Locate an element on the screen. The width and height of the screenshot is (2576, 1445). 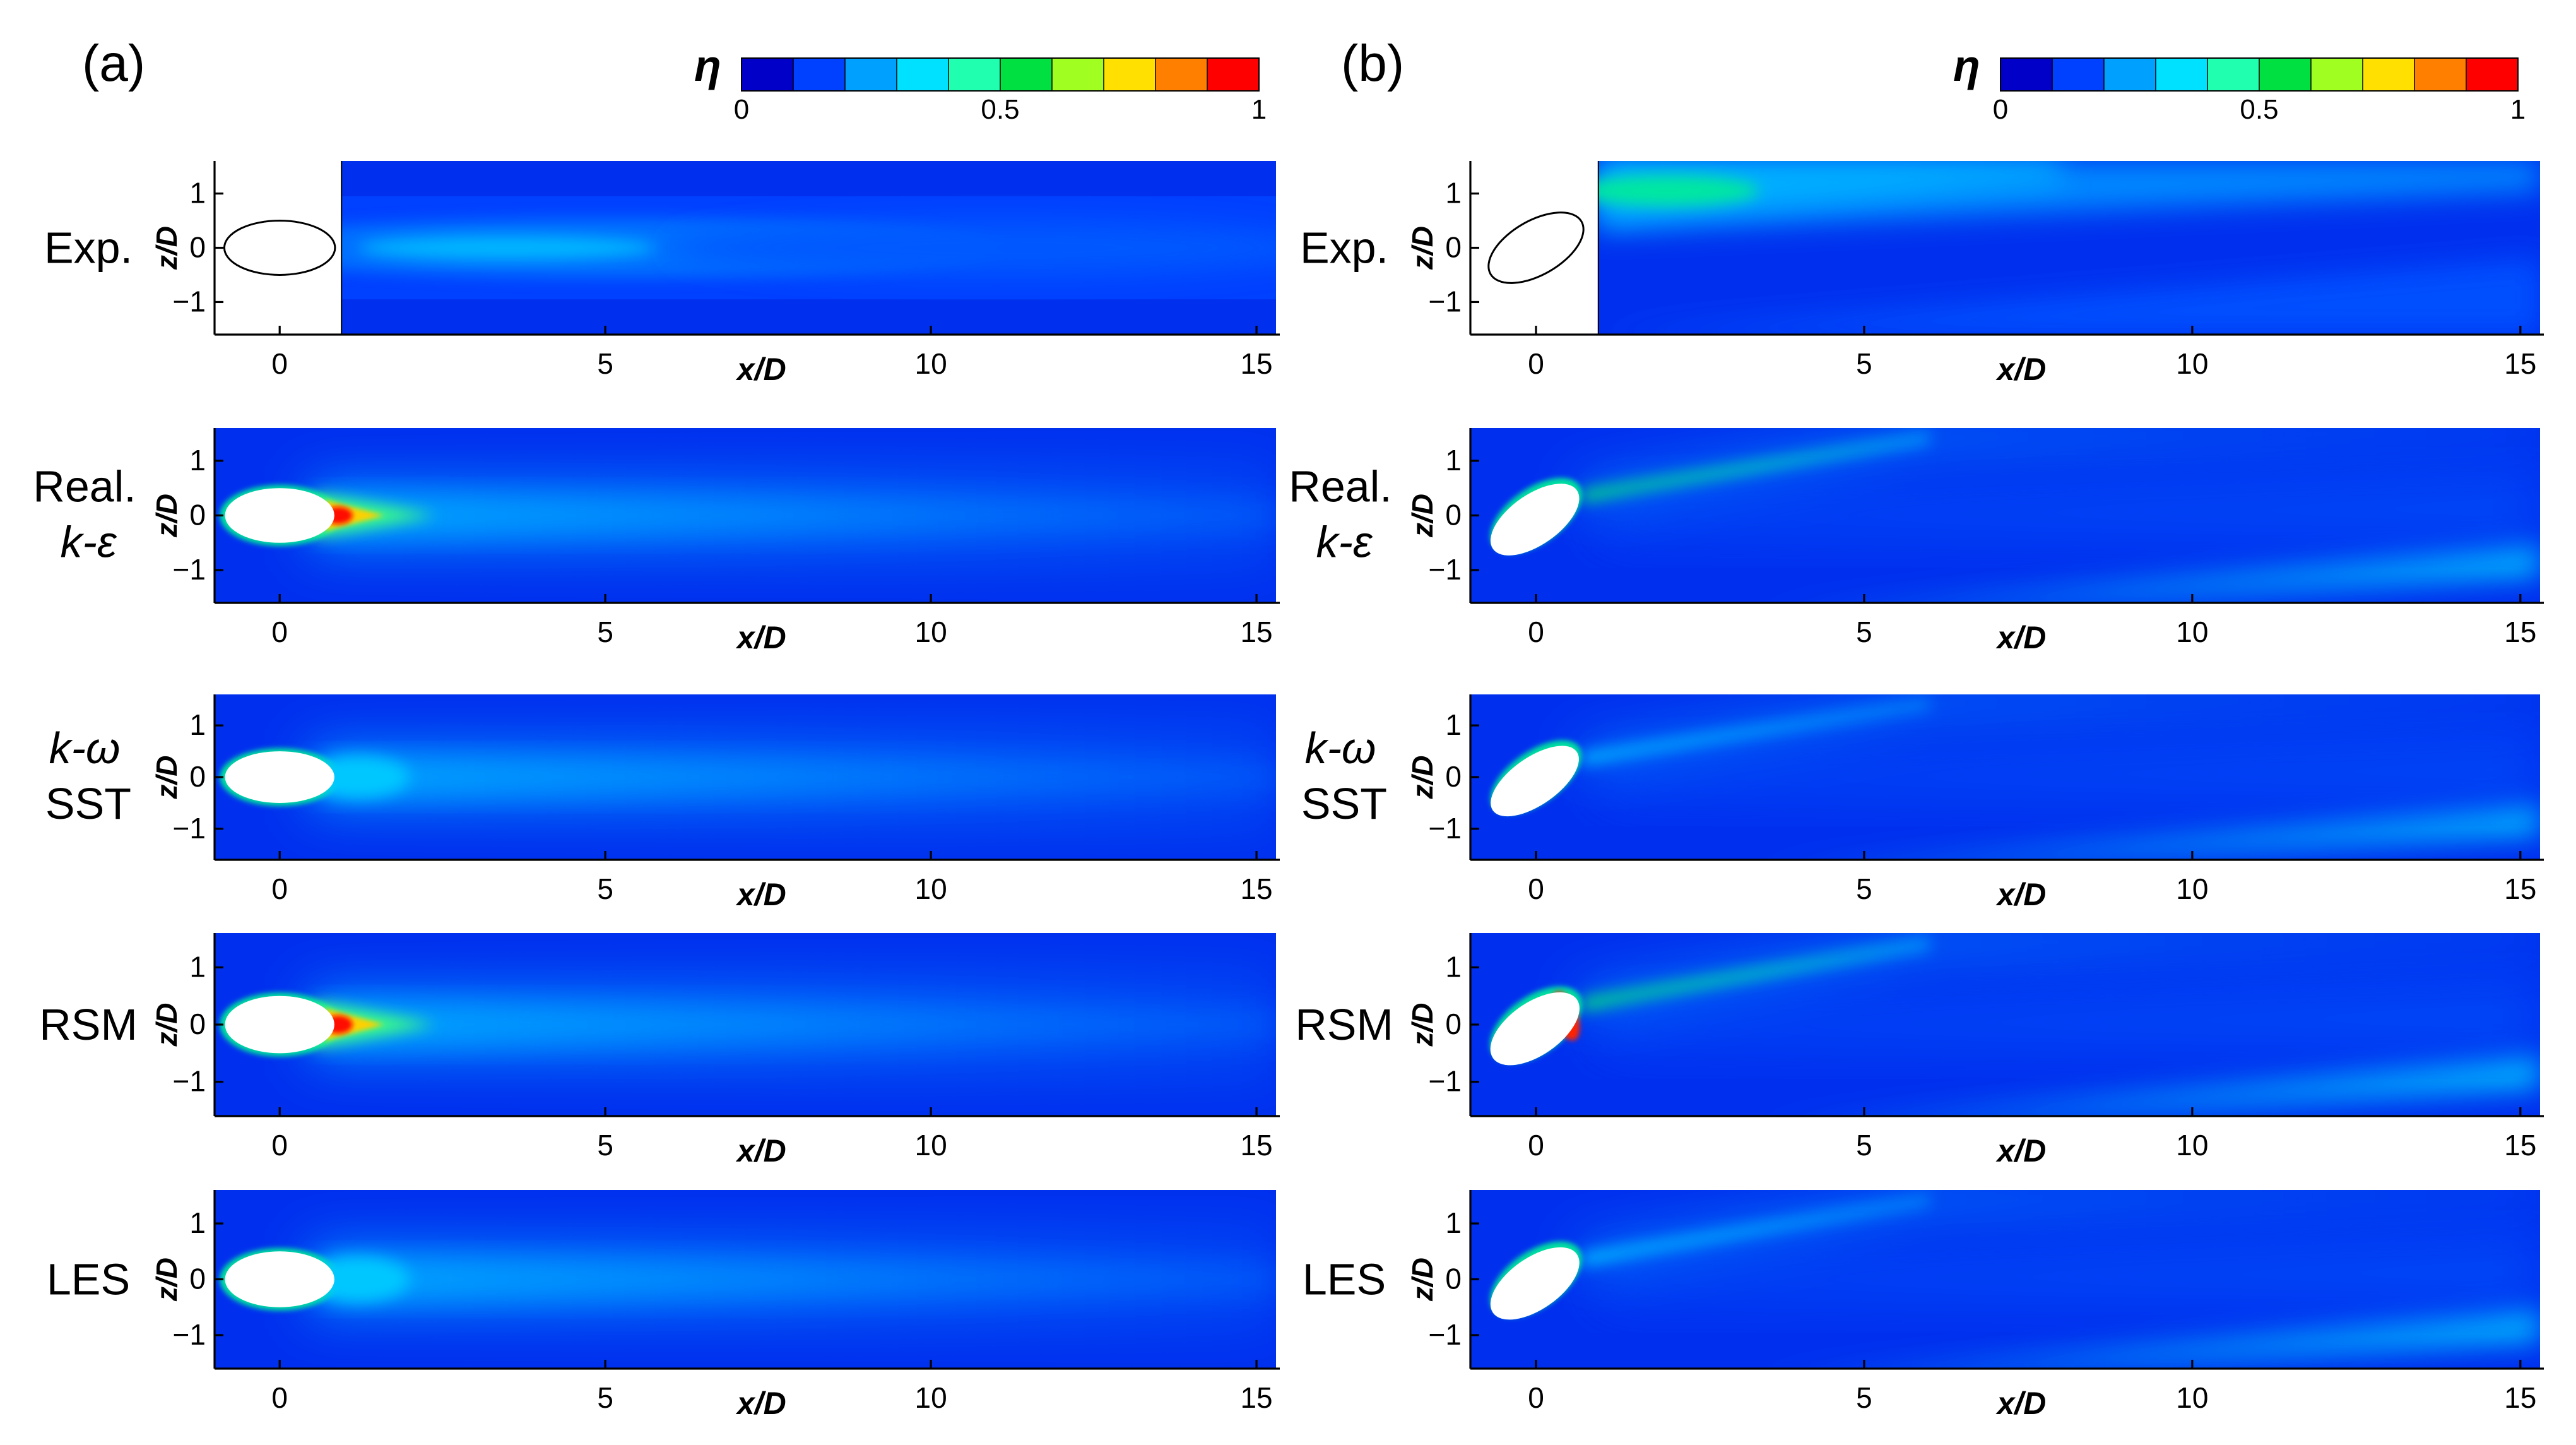
upper-peak is located at coordinates (1679, 190).